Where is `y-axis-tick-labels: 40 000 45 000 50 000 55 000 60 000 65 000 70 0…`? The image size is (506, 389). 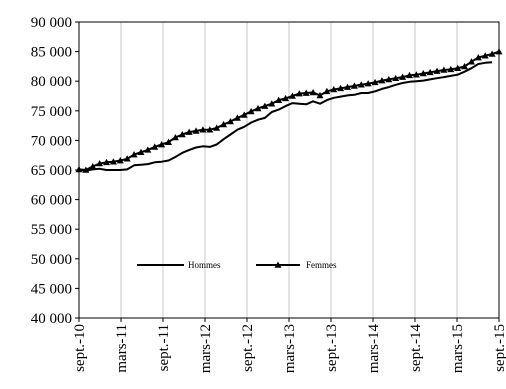 y-axis-tick-labels: 40 000 45 000 50 000 55 000 60 000 65 000 70 0… is located at coordinates (55, 171).